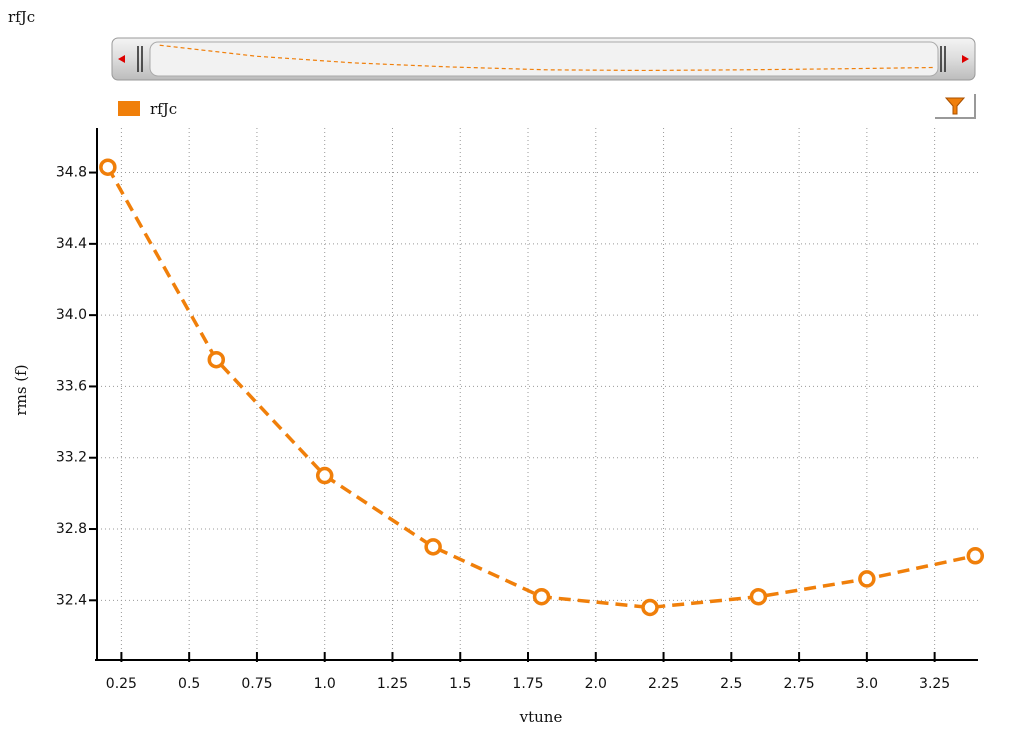 This screenshot has height=736, width=1013. What do you see at coordinates (21, 389) in the screenshot?
I see `y-axis-label: rms (f)` at bounding box center [21, 389].